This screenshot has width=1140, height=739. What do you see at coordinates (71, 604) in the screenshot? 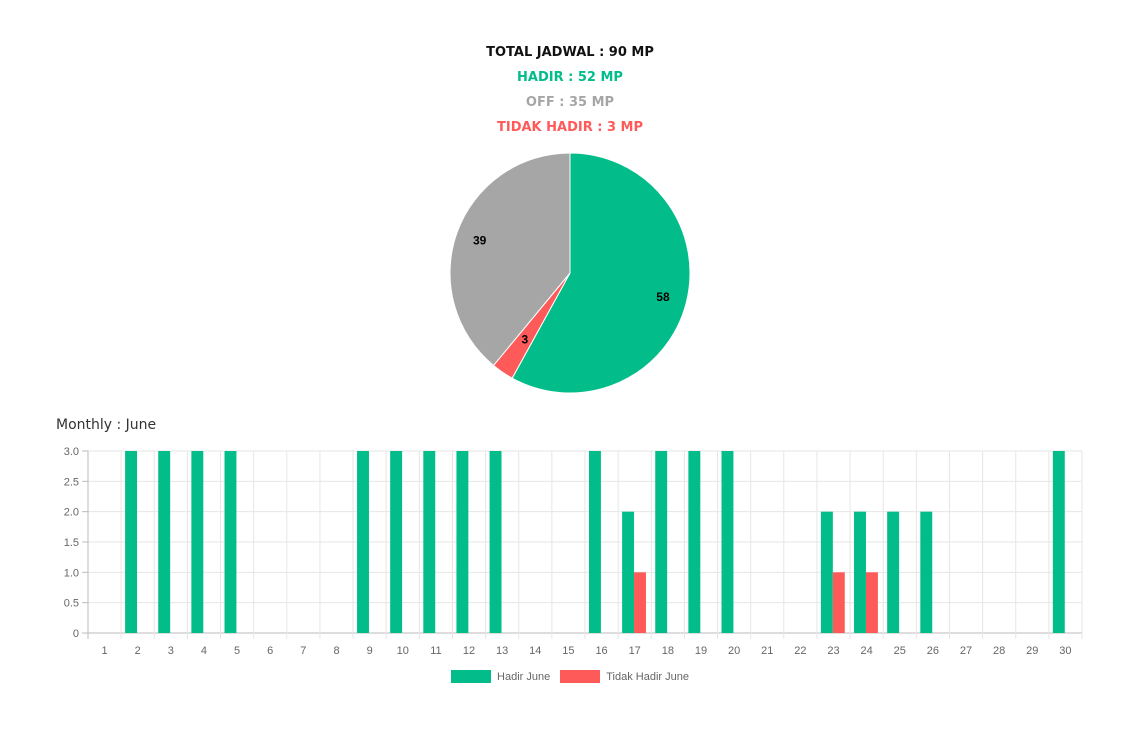
I see `y-tick-label: 0.5` at bounding box center [71, 604].